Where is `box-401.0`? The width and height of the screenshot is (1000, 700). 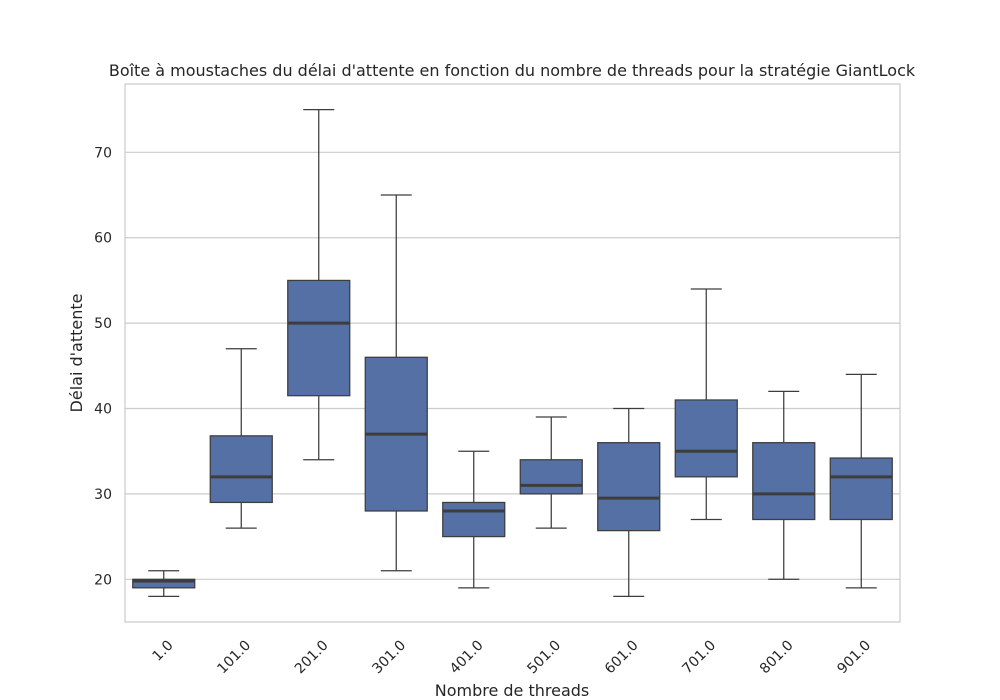 box-401.0 is located at coordinates (474, 519).